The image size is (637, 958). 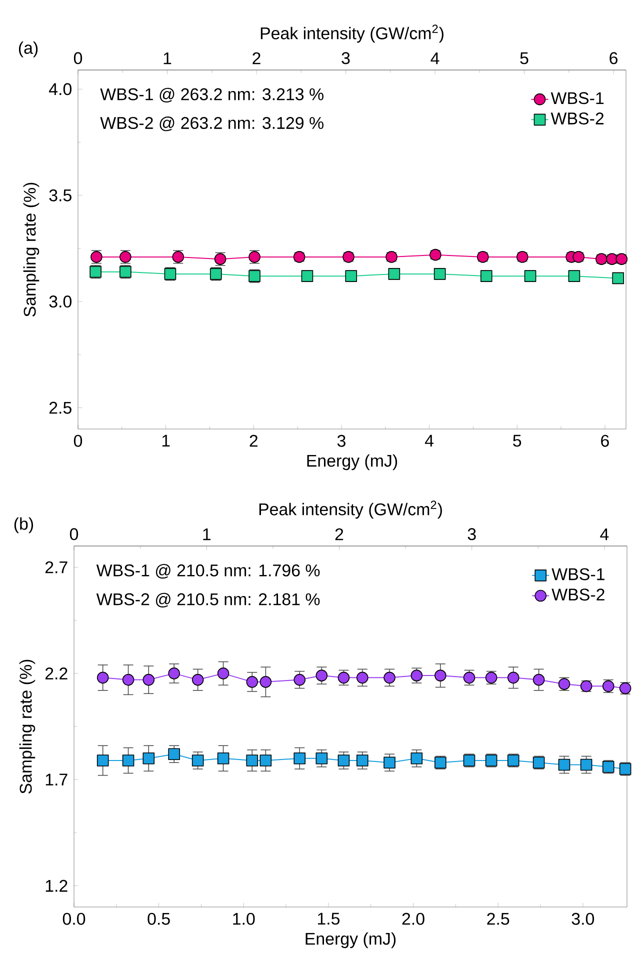 I want to click on x-tick-label: 0.0, so click(x=74, y=918).